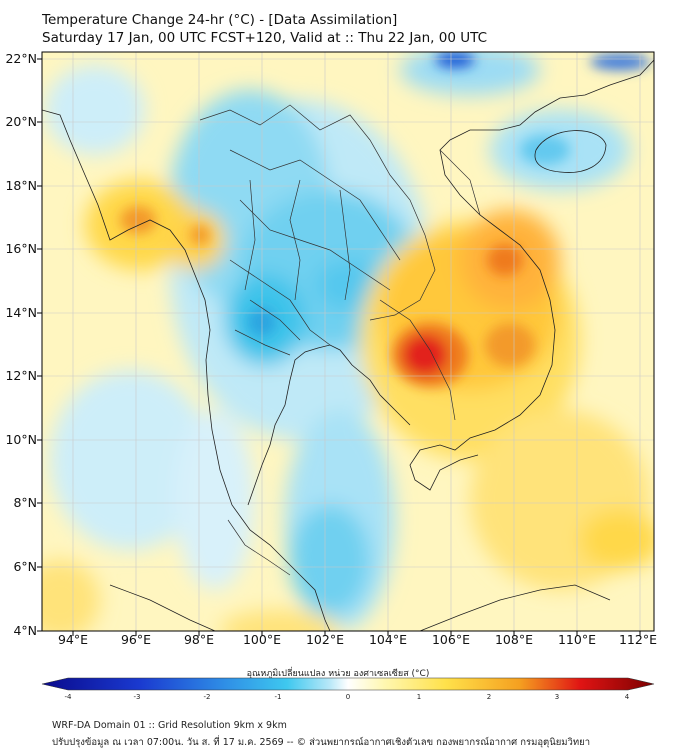  I want to click on lon-label-112e: 112°E, so click(637, 639).